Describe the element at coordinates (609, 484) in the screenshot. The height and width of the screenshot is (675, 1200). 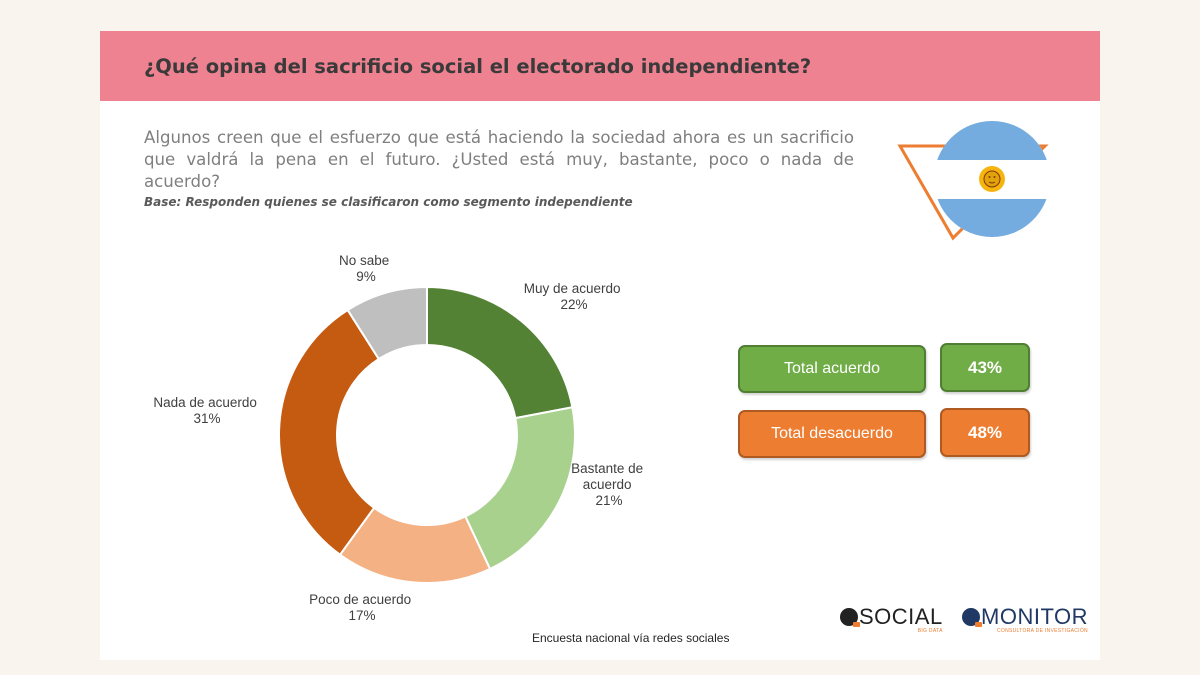
I see `slice-label-bastante-de-acuerdo: Bastante de acuerdo 21%` at that location.